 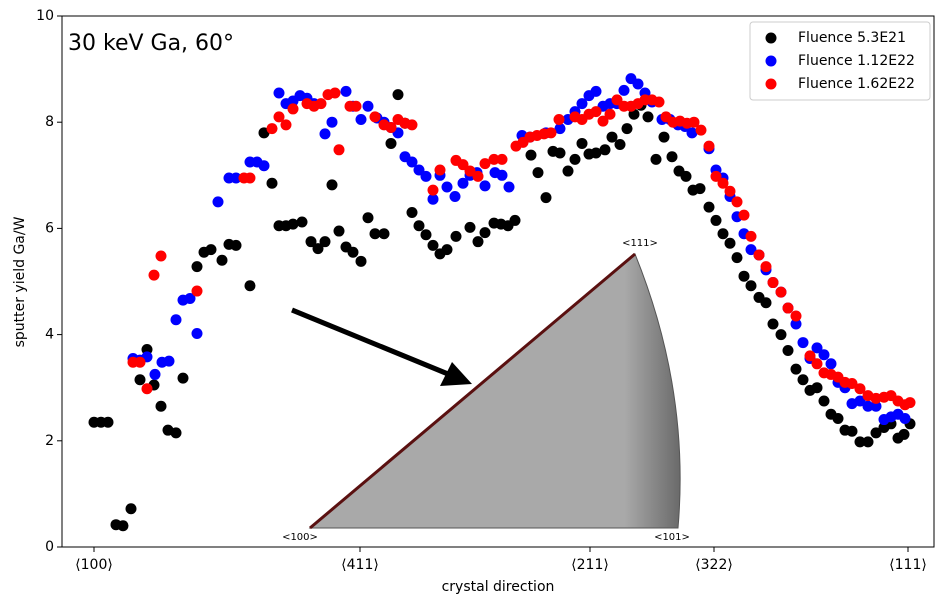 What do you see at coordinates (714, 565) in the screenshot?
I see `x-tick-label: ⟨322⟩` at bounding box center [714, 565].